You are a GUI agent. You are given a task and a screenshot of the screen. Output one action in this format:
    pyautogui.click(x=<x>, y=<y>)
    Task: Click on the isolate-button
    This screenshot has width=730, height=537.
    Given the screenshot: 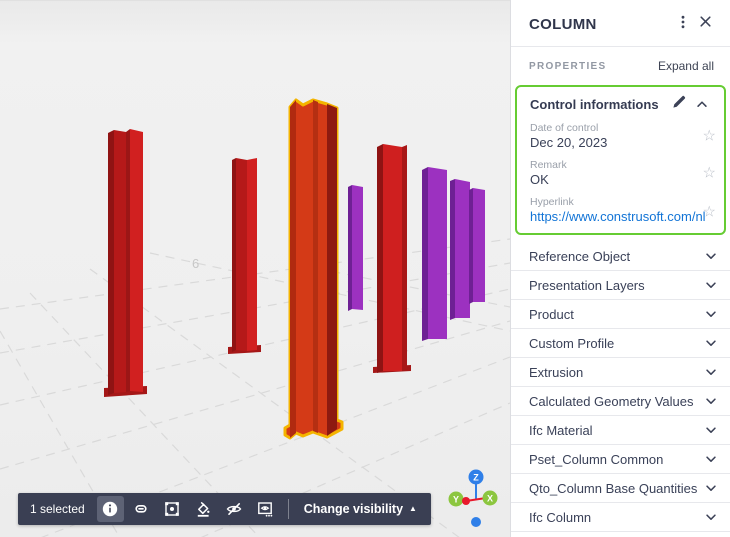 What is the action you would take?
    pyautogui.click(x=265, y=509)
    